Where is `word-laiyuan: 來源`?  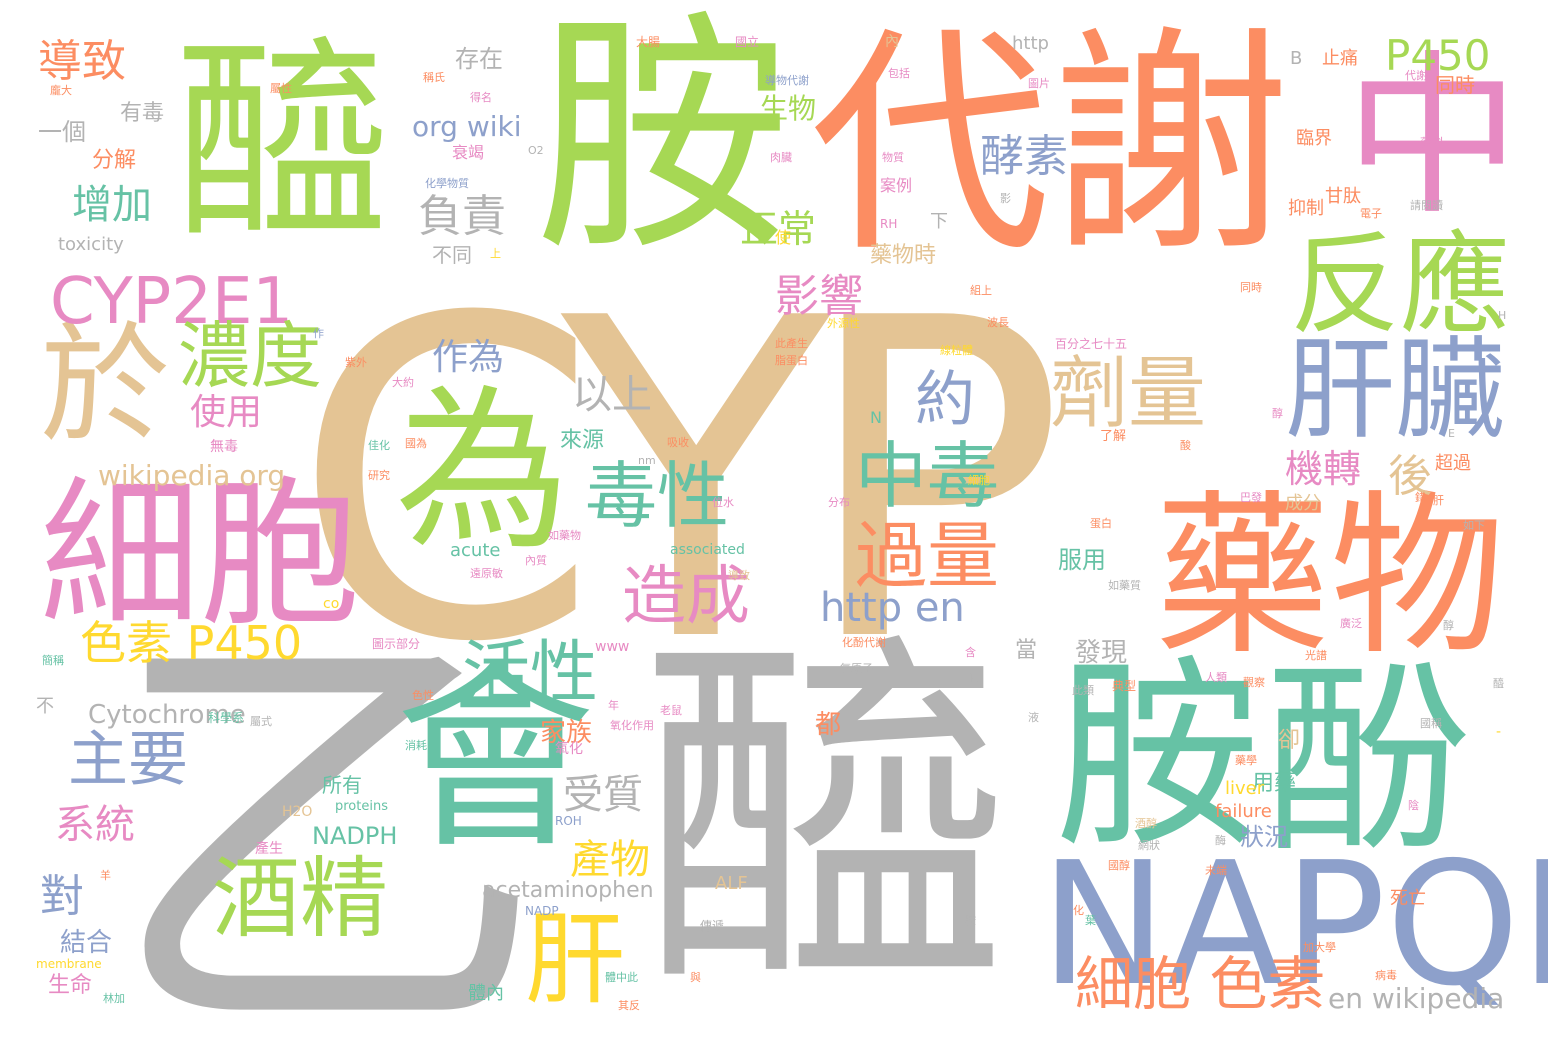 word-laiyuan: 來源 is located at coordinates (582, 440).